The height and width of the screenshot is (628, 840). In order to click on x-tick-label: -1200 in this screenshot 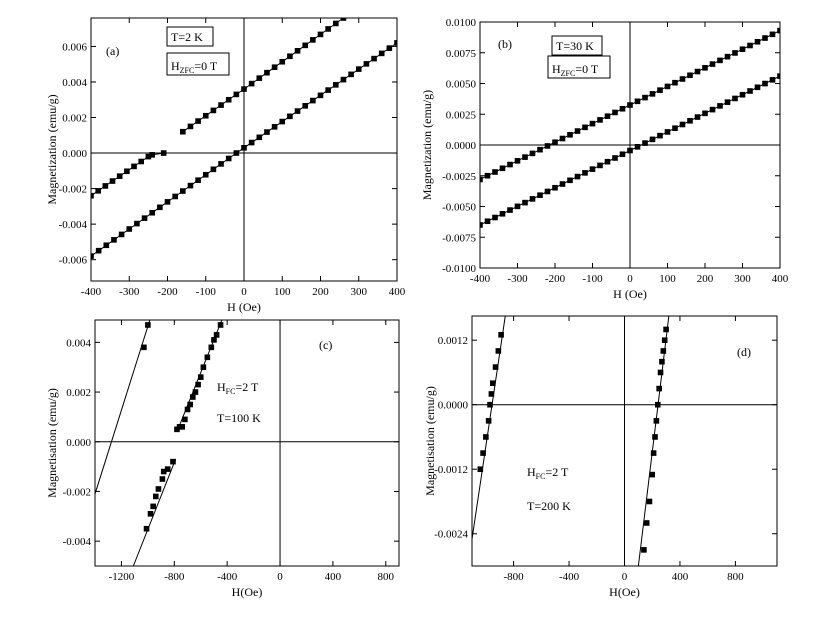, I will do `click(122, 577)`.